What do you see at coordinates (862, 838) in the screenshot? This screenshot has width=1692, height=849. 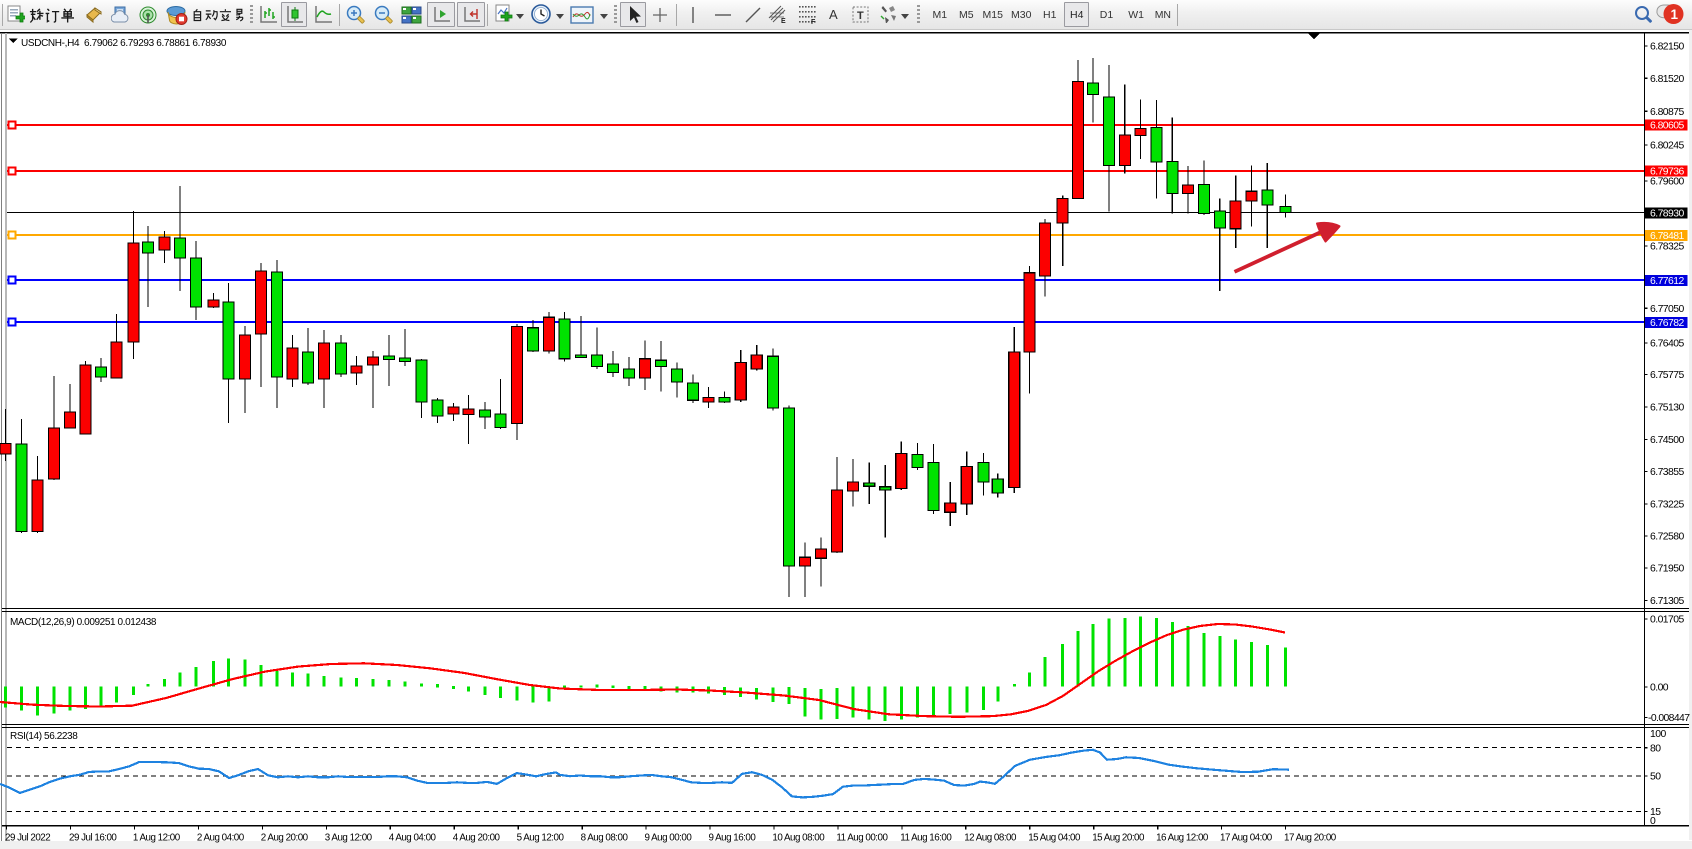 I see `svg-text: 11 Aug 00:00` at bounding box center [862, 838].